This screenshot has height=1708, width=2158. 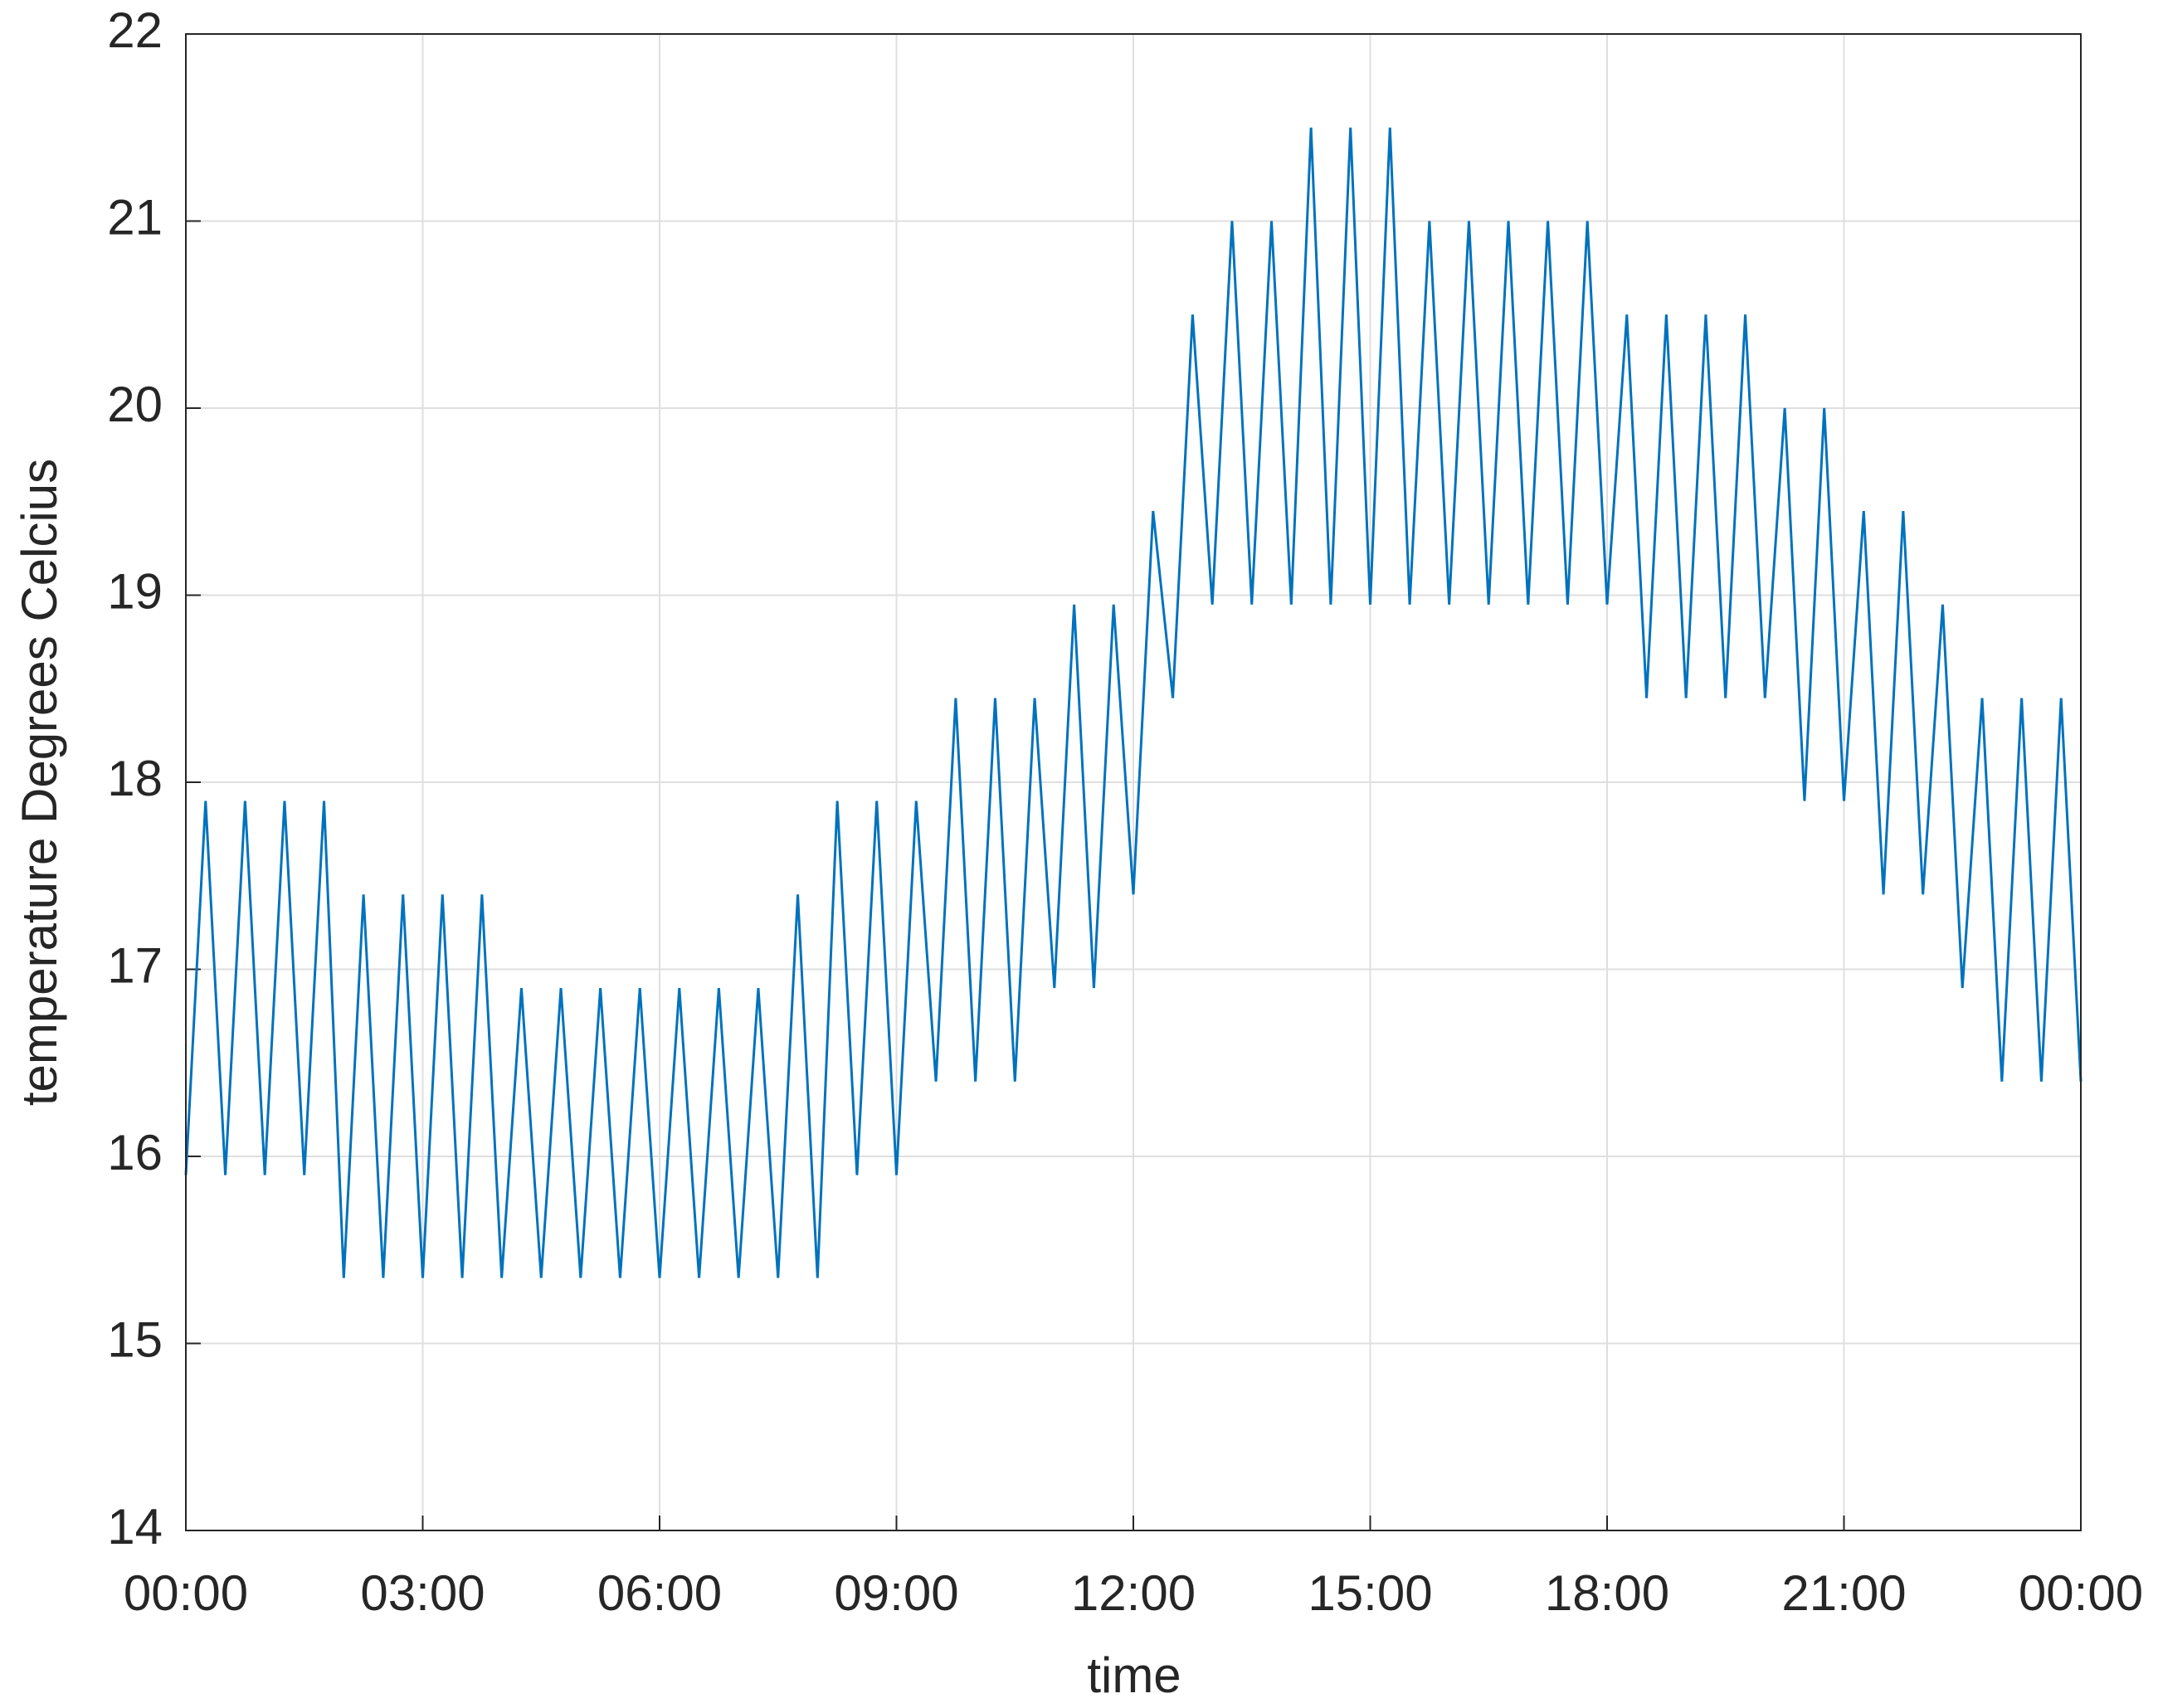 What do you see at coordinates (135, 965) in the screenshot?
I see `y-tick-label: 17` at bounding box center [135, 965].